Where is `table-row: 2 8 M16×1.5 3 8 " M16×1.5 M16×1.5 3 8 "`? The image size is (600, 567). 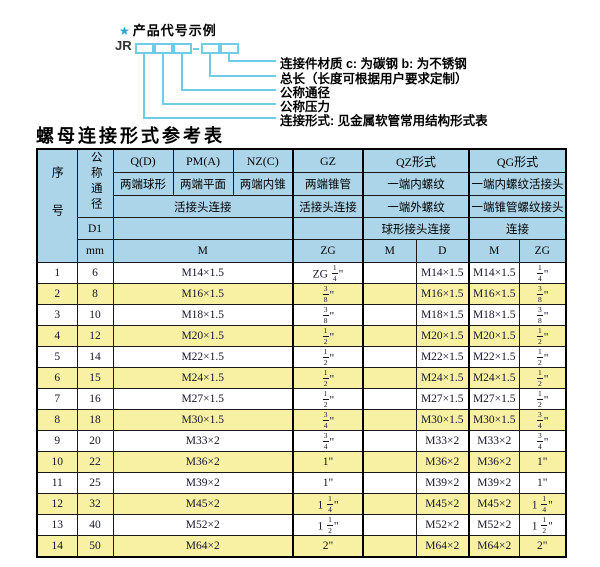 table-row: 2 8 M16×1.5 3 8 " M16×1.5 M16×1.5 3 8 " is located at coordinates (301, 294).